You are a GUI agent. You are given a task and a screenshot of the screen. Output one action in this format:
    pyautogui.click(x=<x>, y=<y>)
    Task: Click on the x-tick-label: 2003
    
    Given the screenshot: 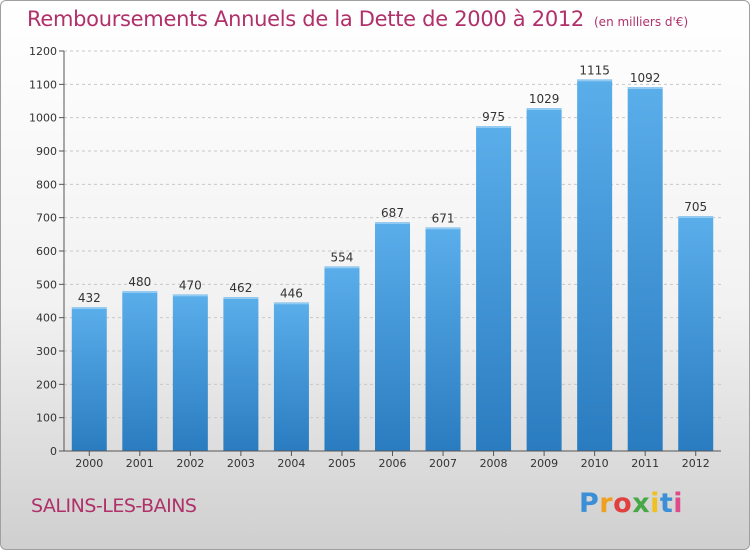 What is the action you would take?
    pyautogui.click(x=241, y=463)
    